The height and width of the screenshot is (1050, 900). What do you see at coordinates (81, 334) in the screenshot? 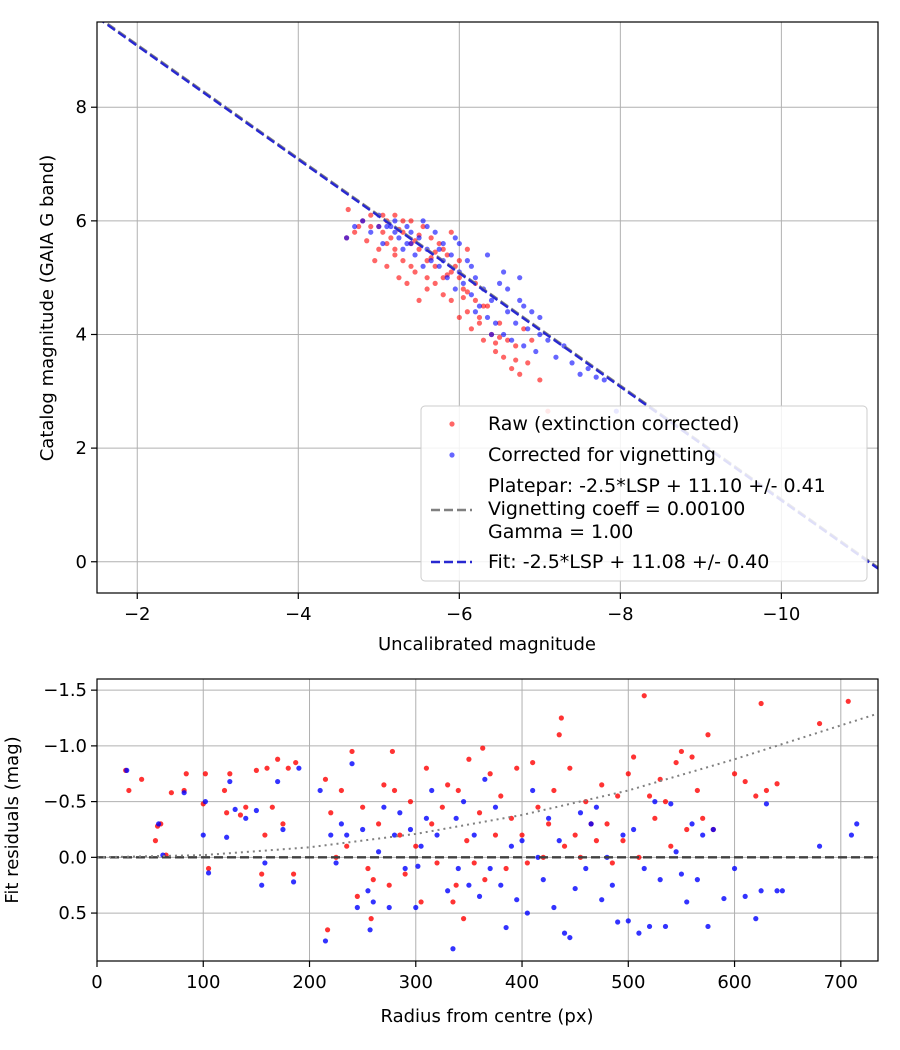
I see `y-tick-label: 4` at bounding box center [81, 334].